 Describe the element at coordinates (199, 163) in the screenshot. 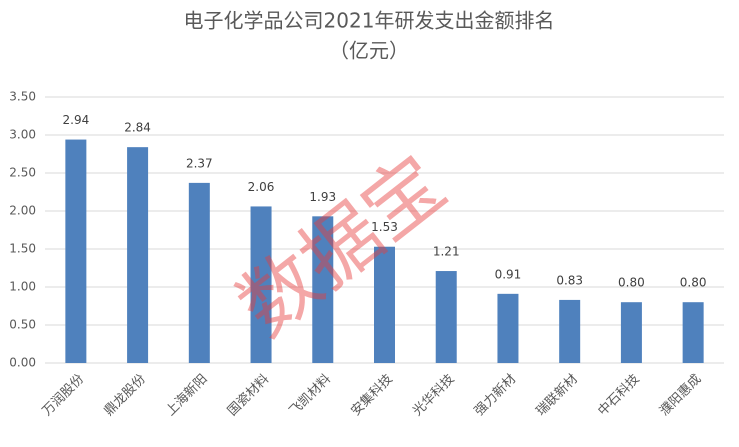

I see `data-label: 2.37` at that location.